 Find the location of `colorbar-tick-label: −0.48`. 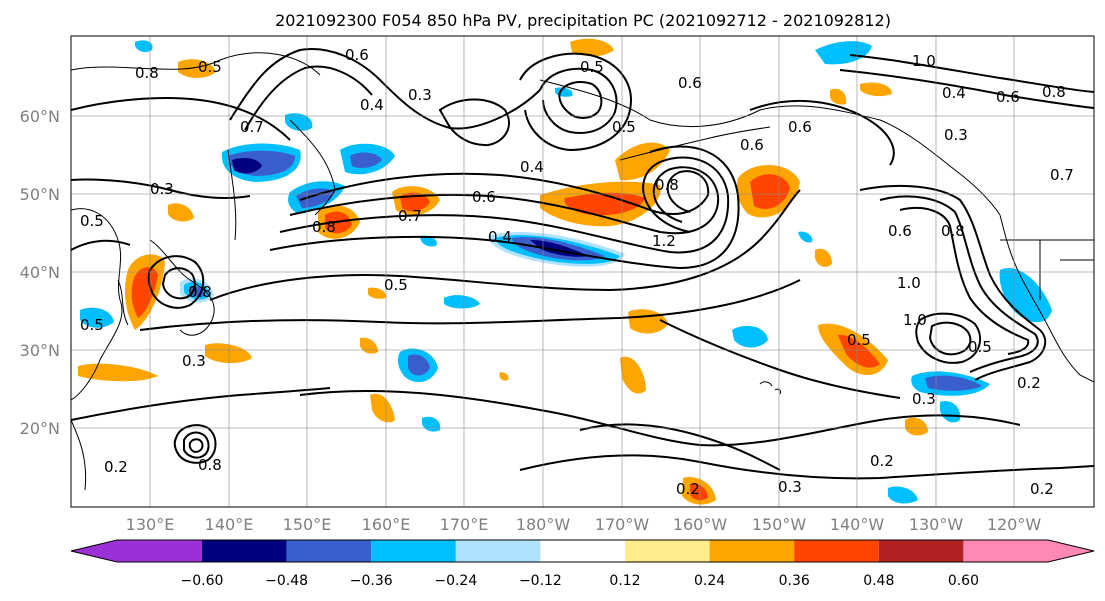

colorbar-tick-label: −0.48 is located at coordinates (286, 581).